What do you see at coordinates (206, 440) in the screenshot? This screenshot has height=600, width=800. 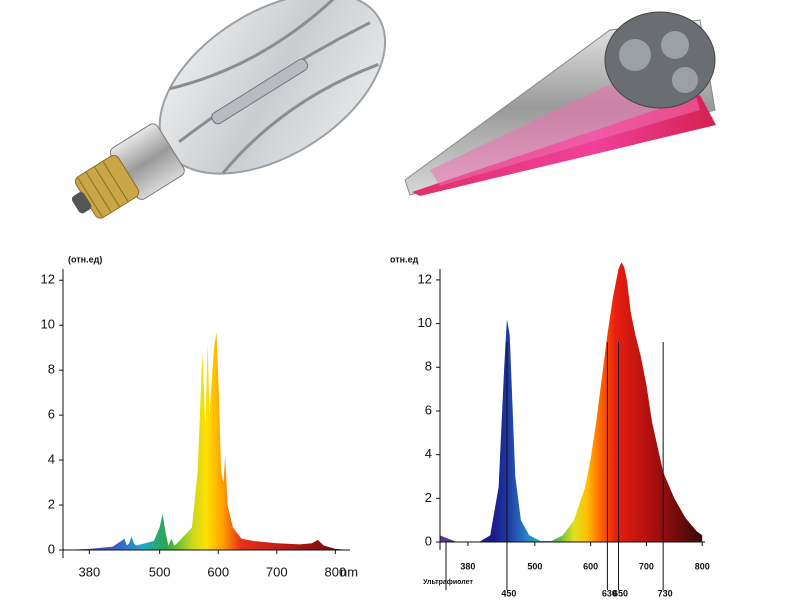 I see `spectrum-area` at bounding box center [206, 440].